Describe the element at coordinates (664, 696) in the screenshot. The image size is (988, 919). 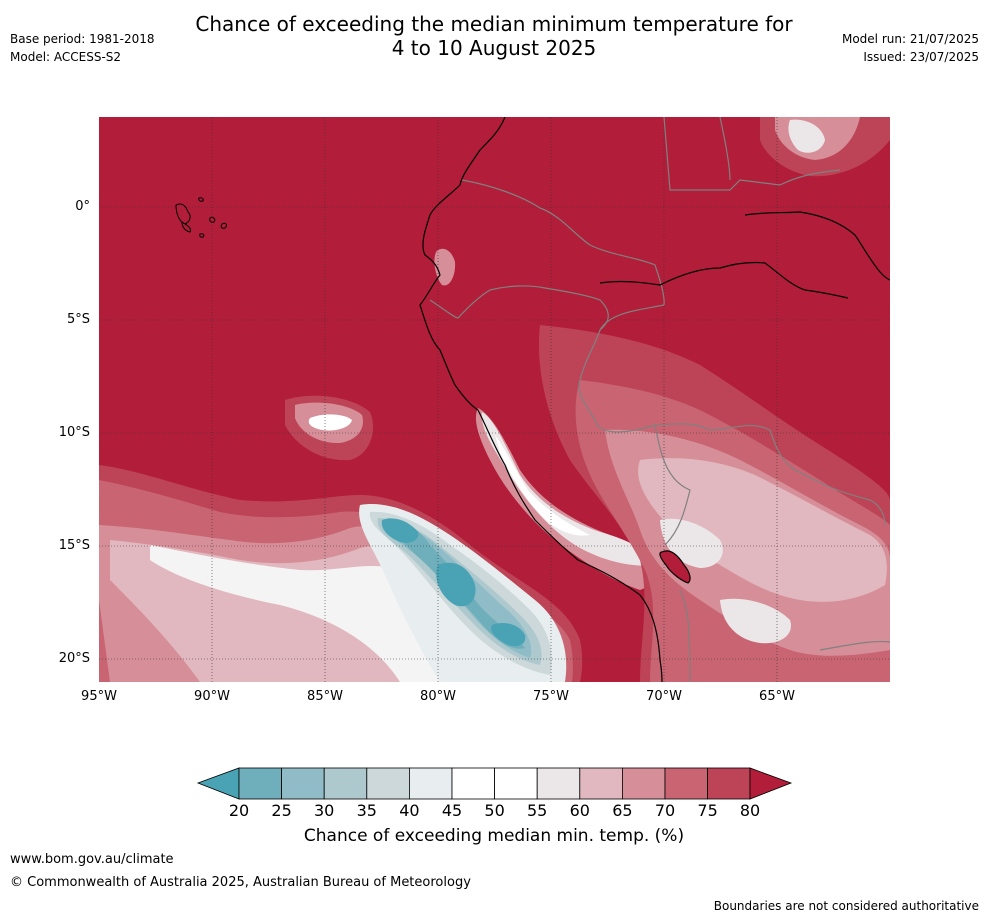
I see `lon-tick-70w: 70°W` at that location.